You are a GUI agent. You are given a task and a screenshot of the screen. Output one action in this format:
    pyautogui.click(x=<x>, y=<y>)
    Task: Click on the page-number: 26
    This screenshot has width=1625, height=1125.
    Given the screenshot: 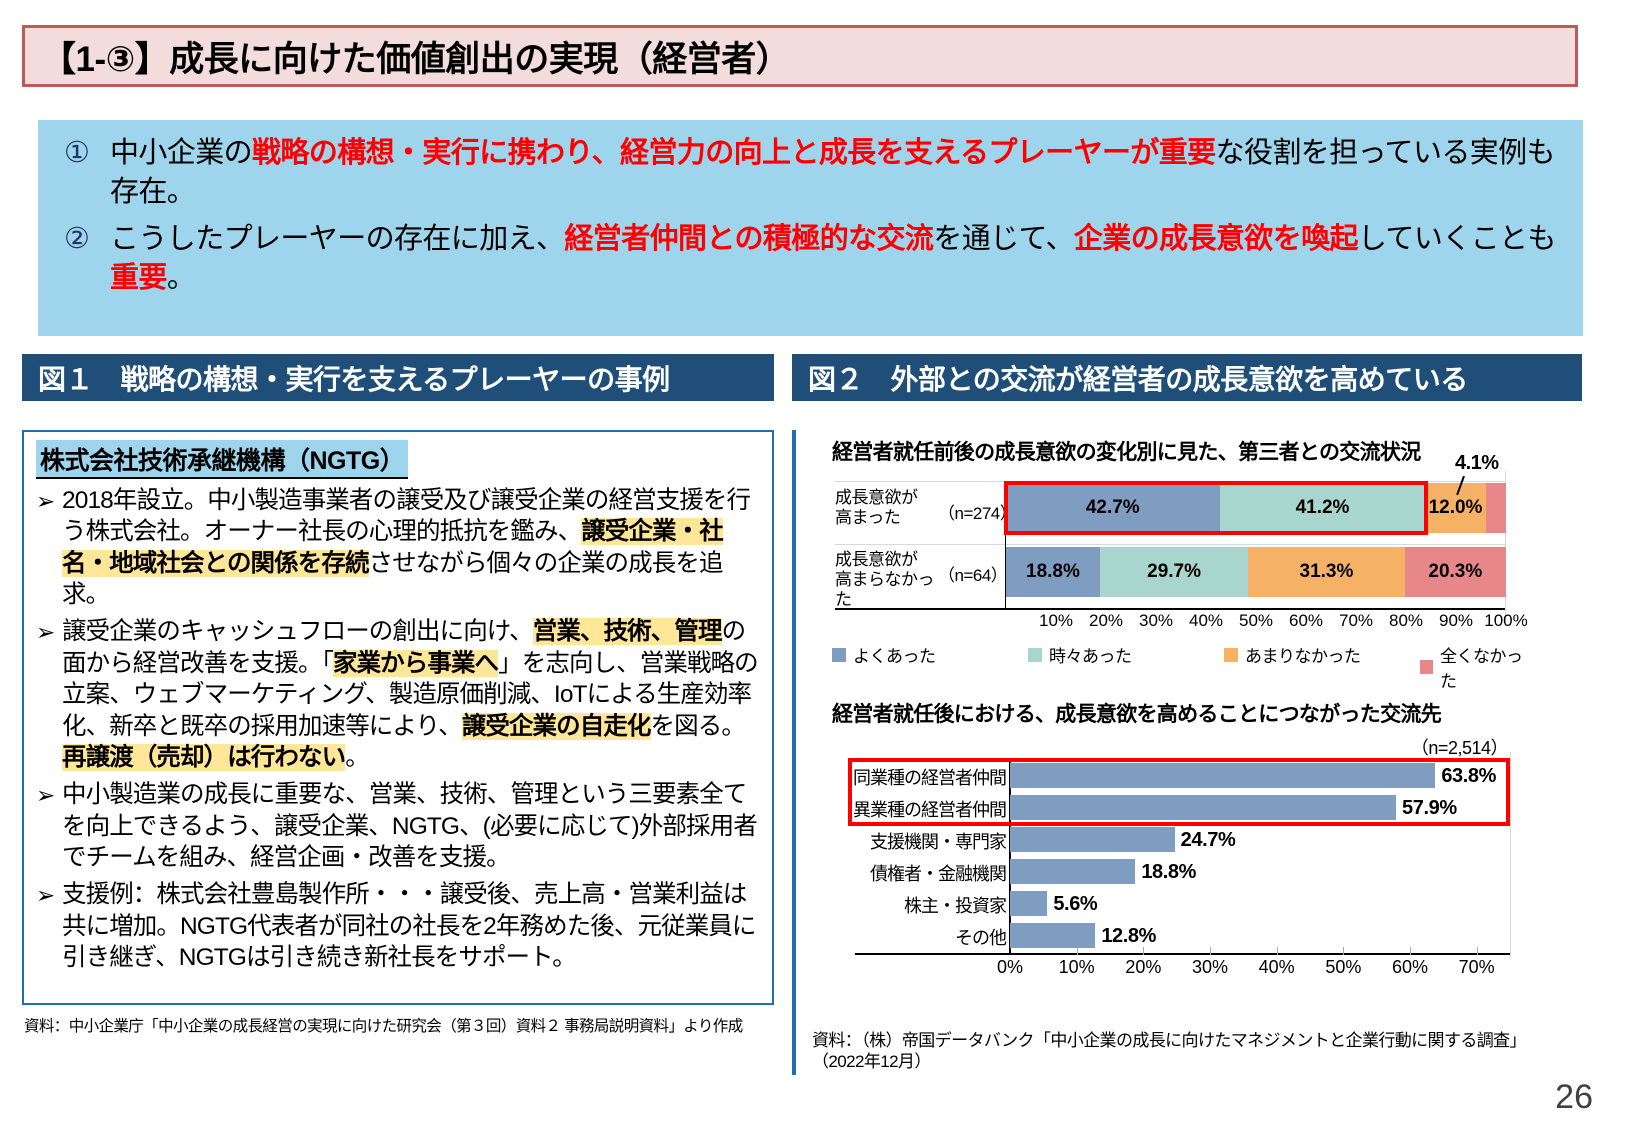 What is the action you would take?
    pyautogui.click(x=1574, y=1097)
    